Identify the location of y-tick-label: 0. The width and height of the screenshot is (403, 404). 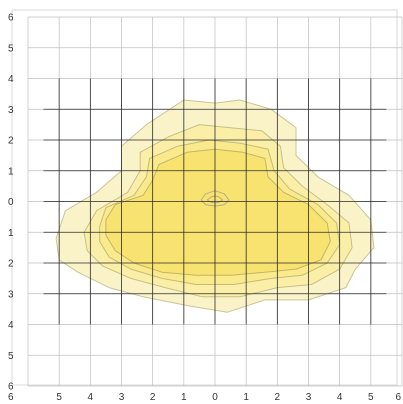
(11, 202).